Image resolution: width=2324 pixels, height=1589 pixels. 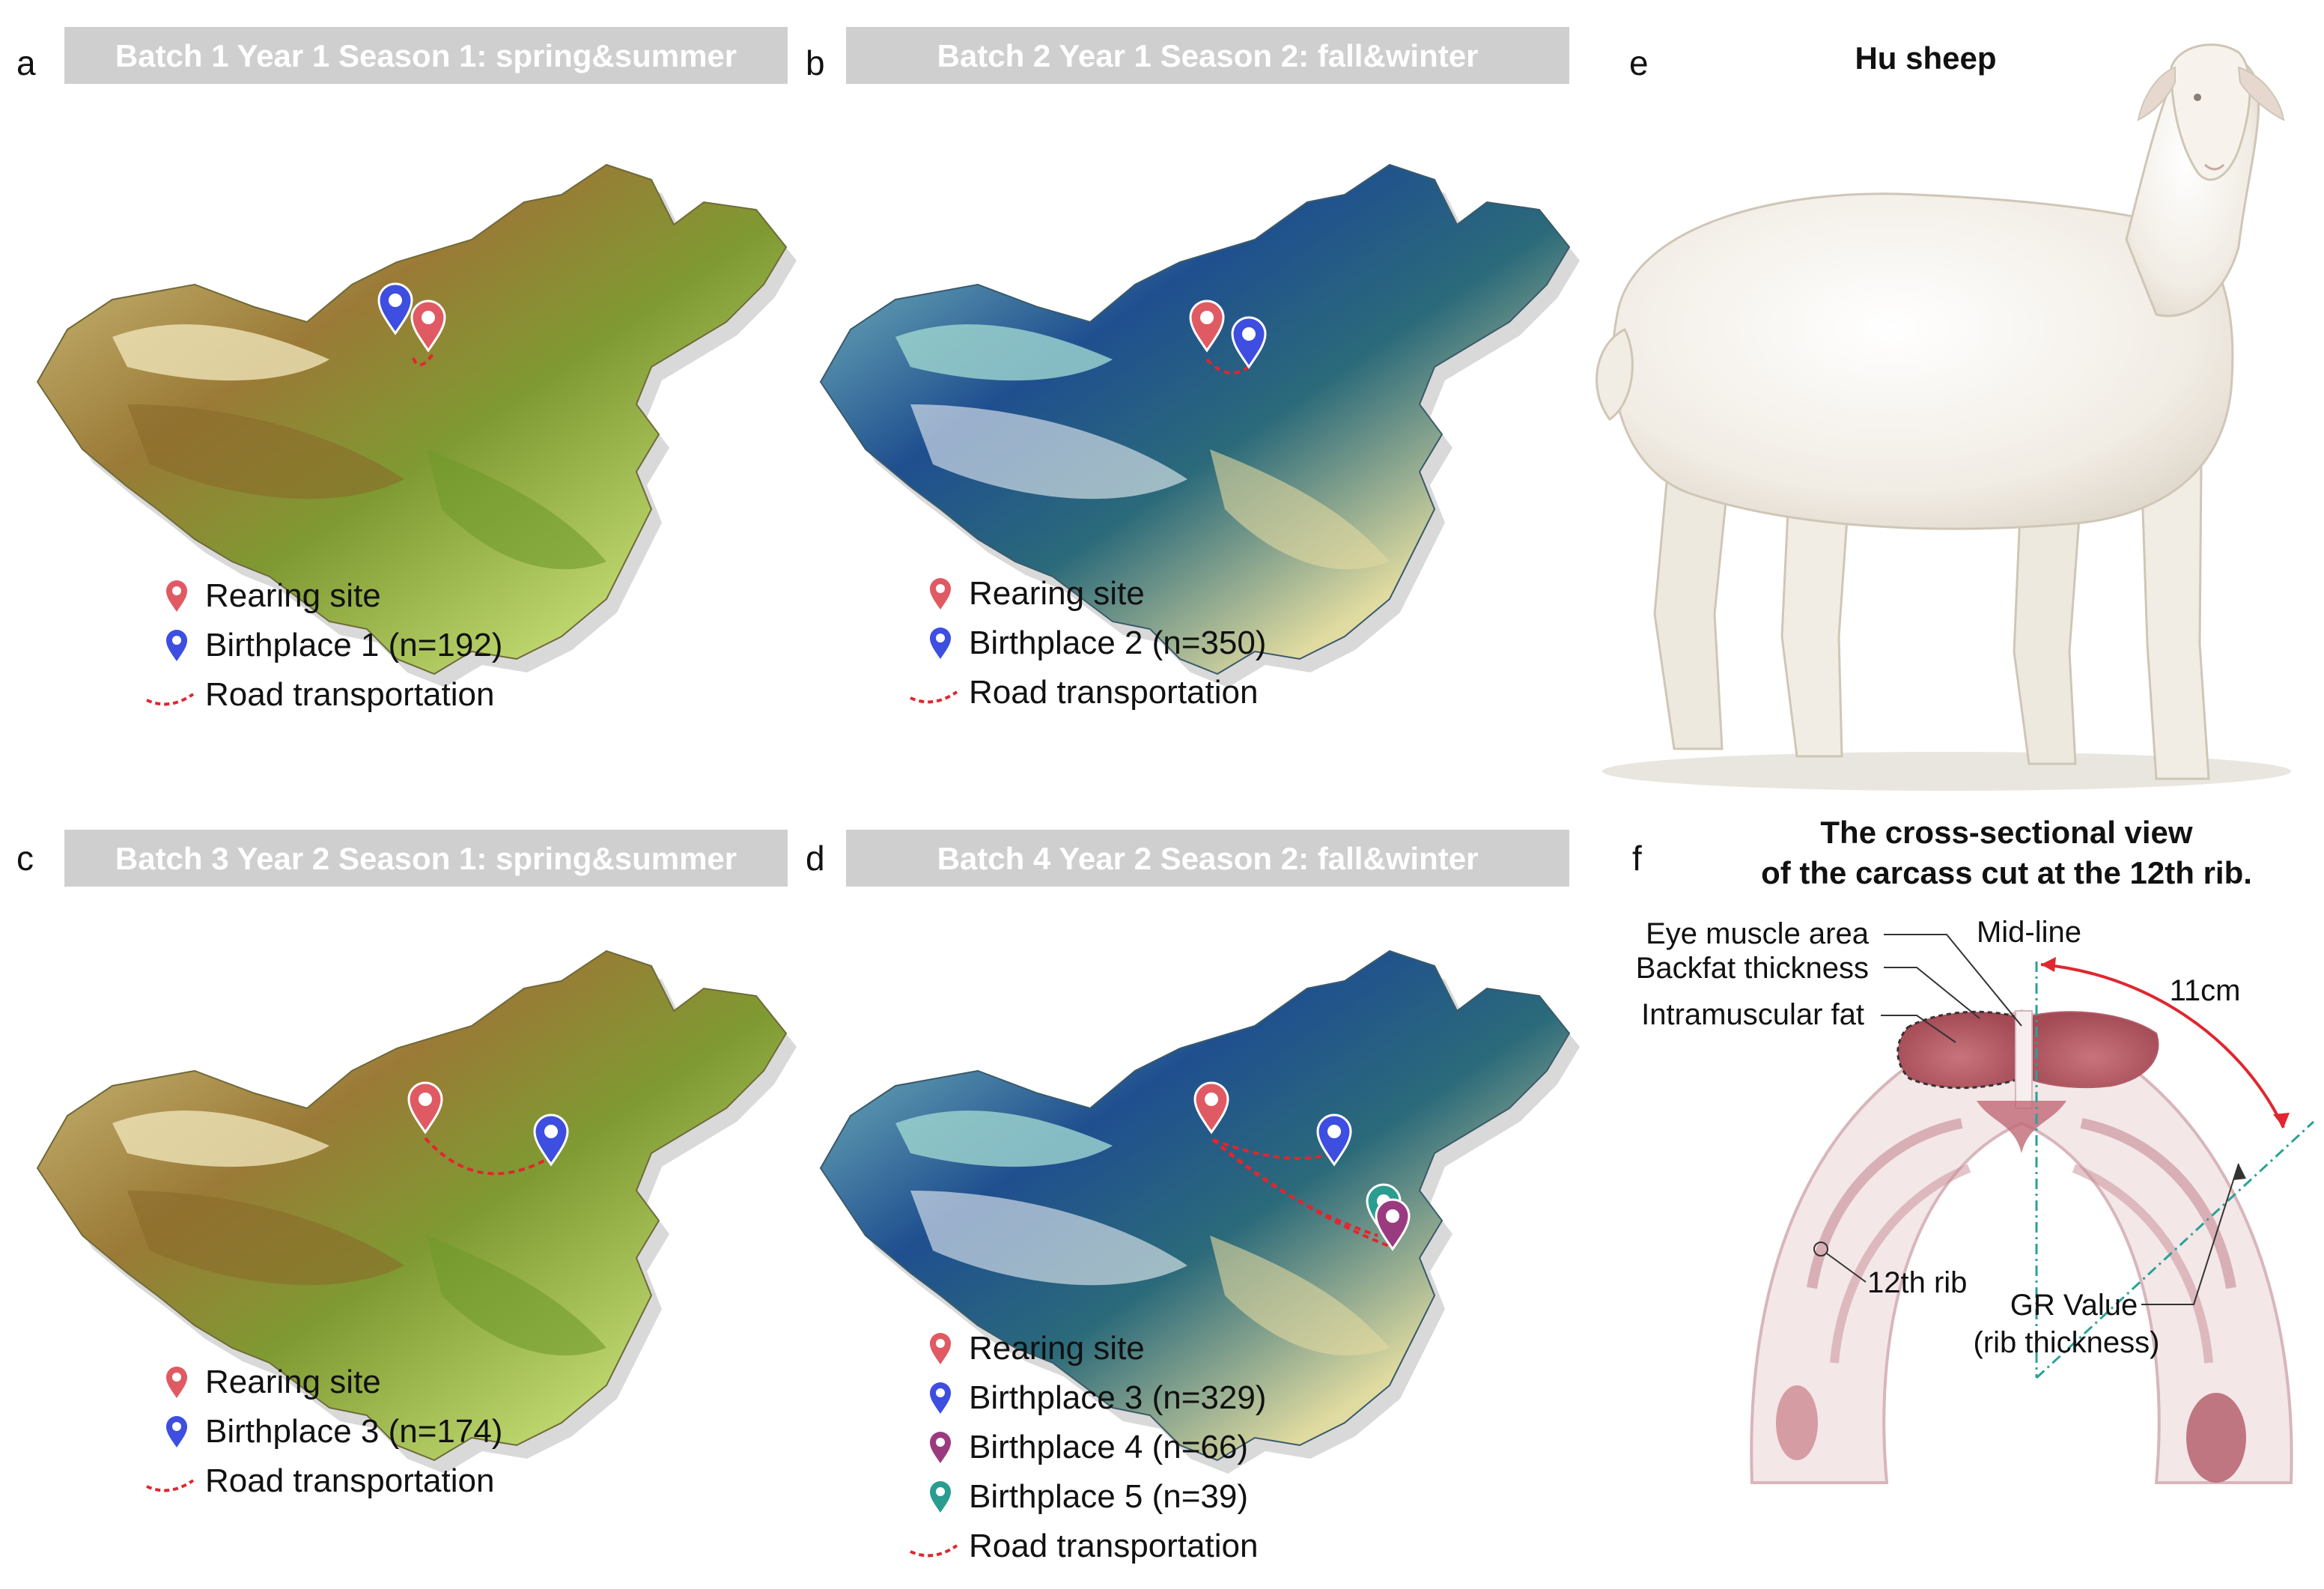 I want to click on sheep-eye, so click(x=2197, y=97).